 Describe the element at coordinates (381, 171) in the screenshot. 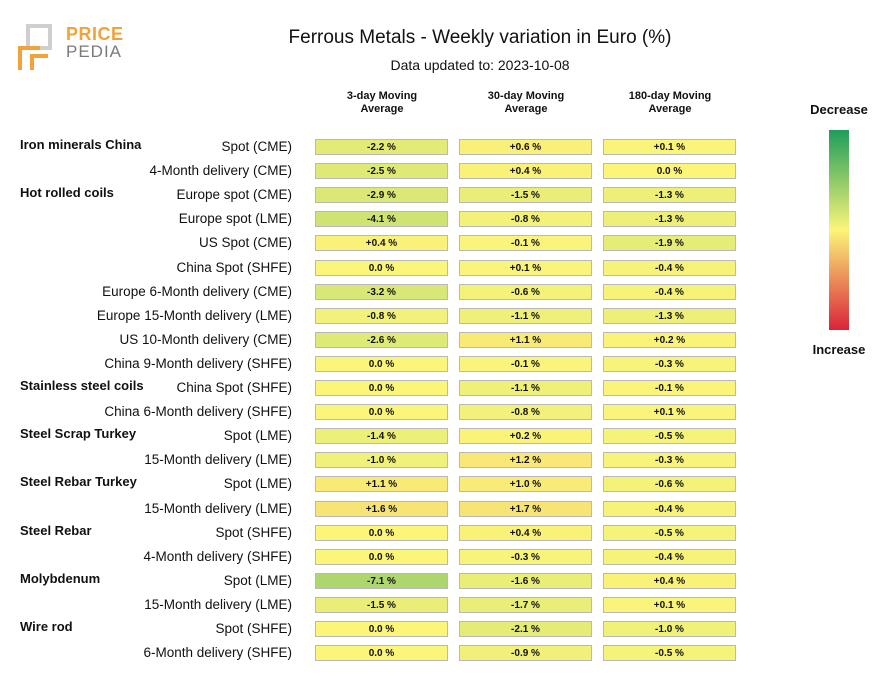

I see `heatmap-cell: -2.5 %` at that location.